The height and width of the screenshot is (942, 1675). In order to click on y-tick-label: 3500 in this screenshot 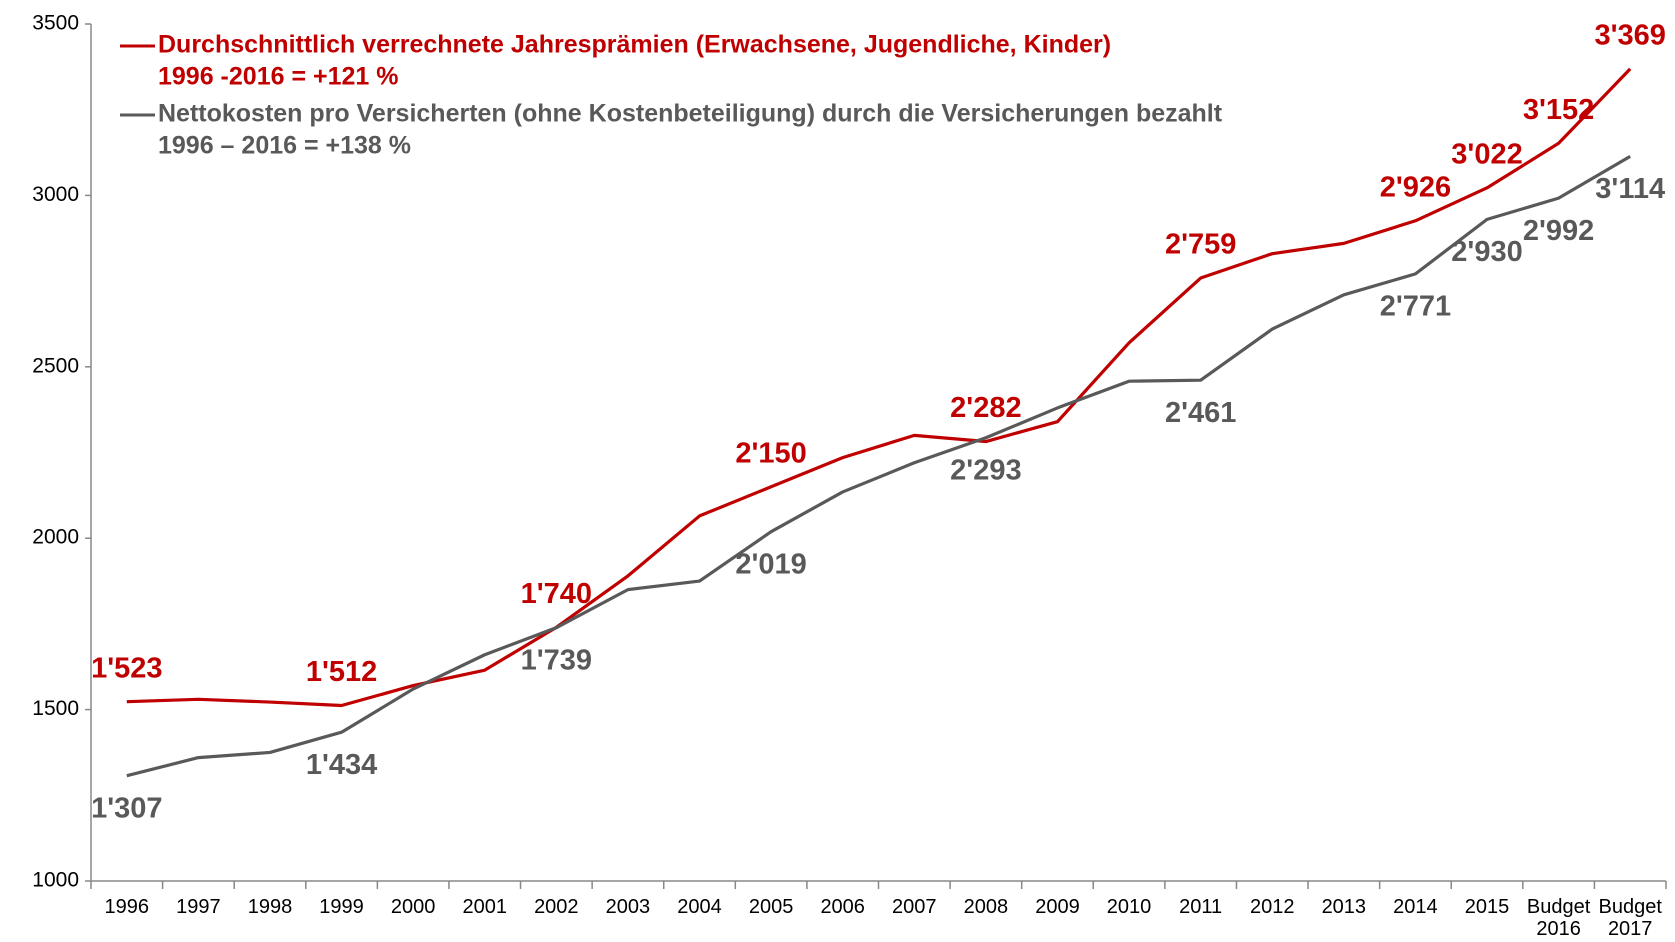, I will do `click(55, 23)`.